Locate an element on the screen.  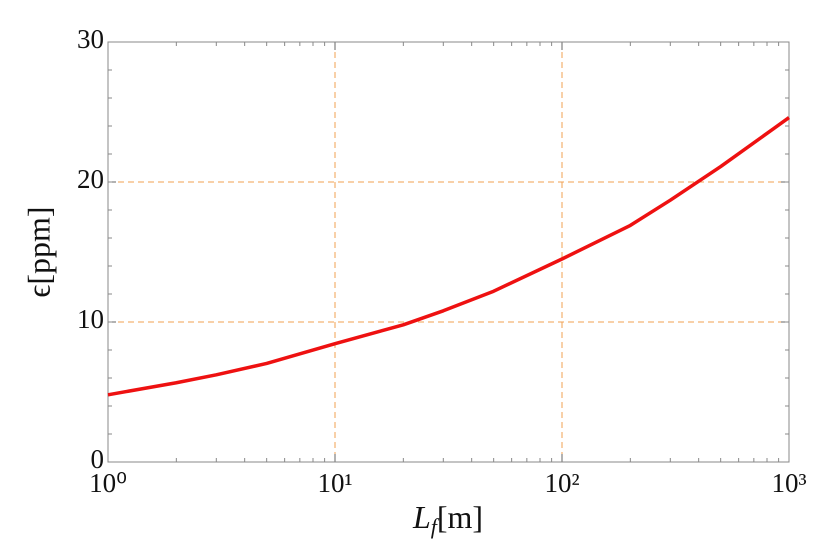
y-tick-label: 20 is located at coordinates (90, 179).